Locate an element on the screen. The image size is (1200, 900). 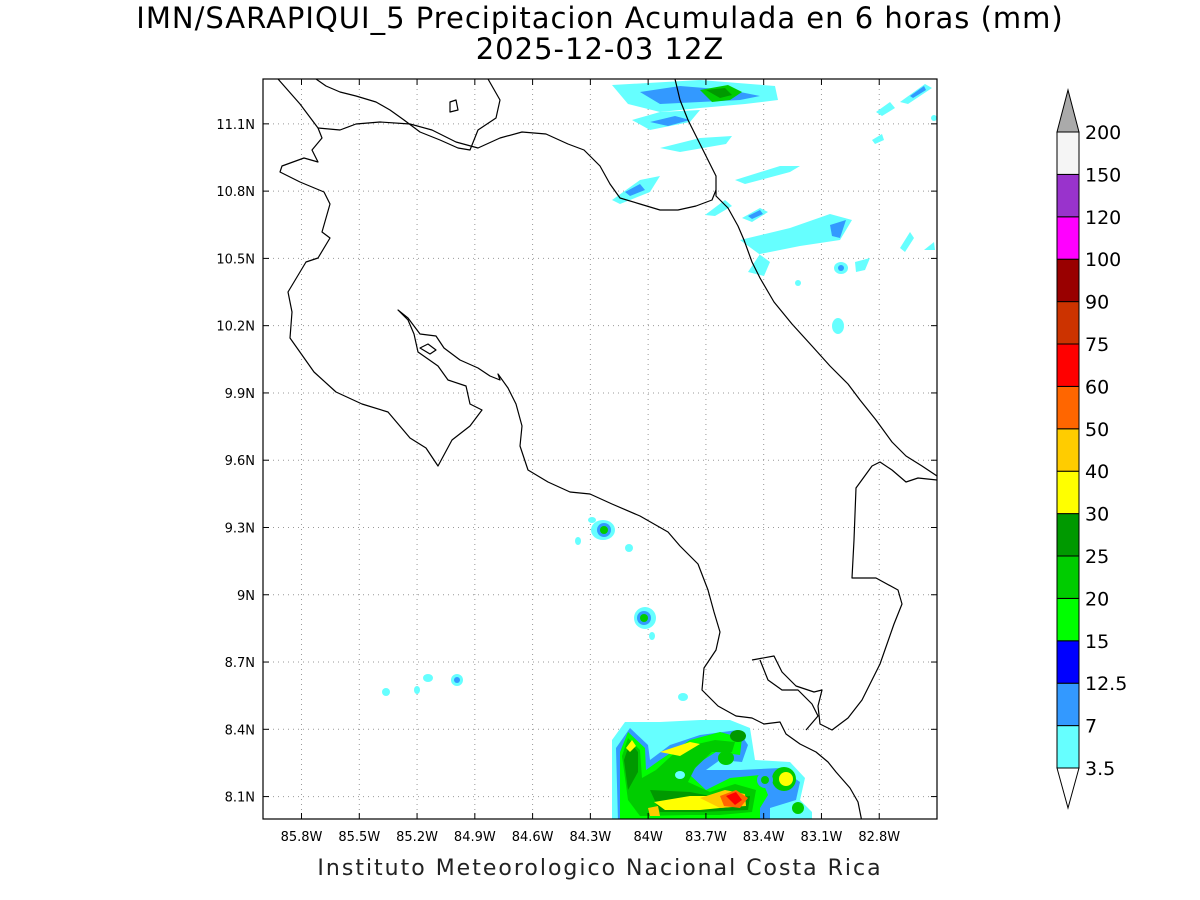
border-nicaragua is located at coordinates (517, 166).